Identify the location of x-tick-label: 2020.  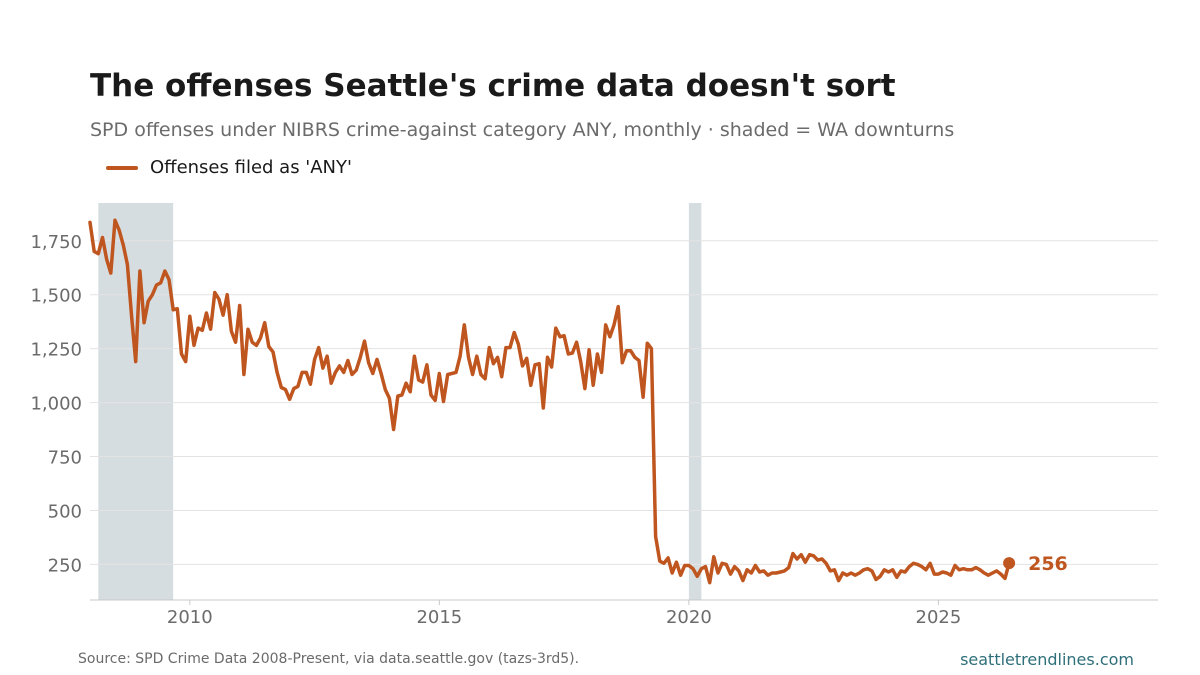
(689, 617).